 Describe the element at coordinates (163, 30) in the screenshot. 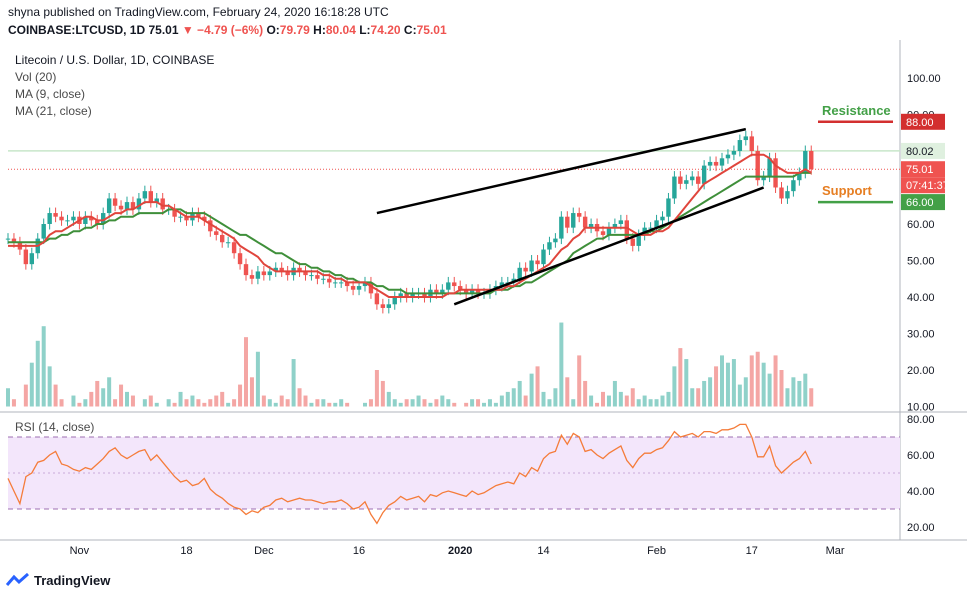

I see `last-price-label: 75.01` at that location.